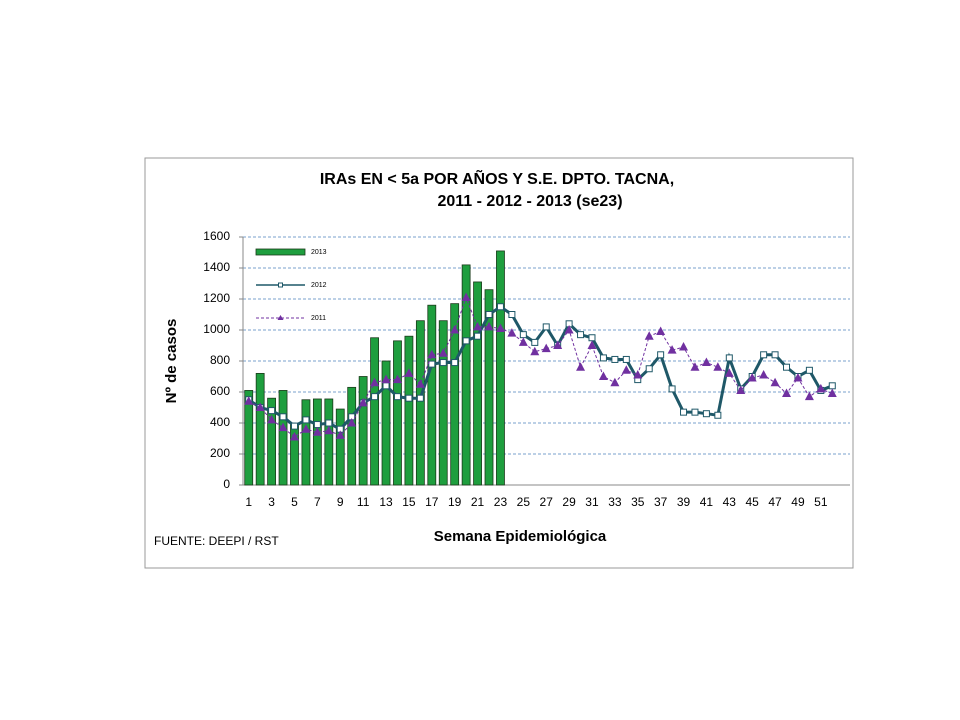  Describe the element at coordinates (216, 267) in the screenshot. I see `y-tick-label: 1400` at that location.